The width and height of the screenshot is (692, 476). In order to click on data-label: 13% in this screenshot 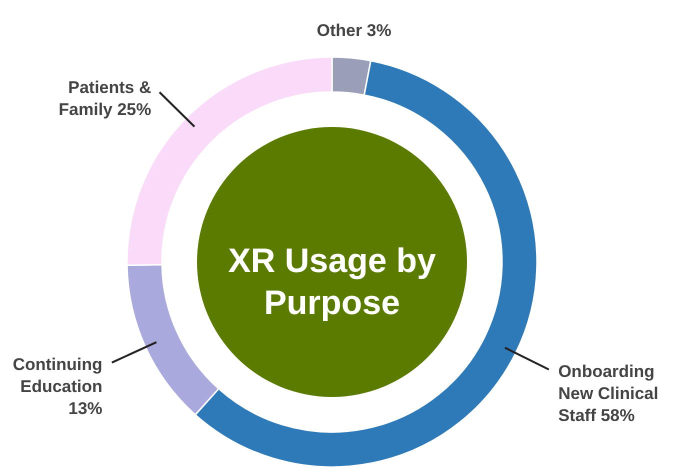, I will do `click(85, 408)`.